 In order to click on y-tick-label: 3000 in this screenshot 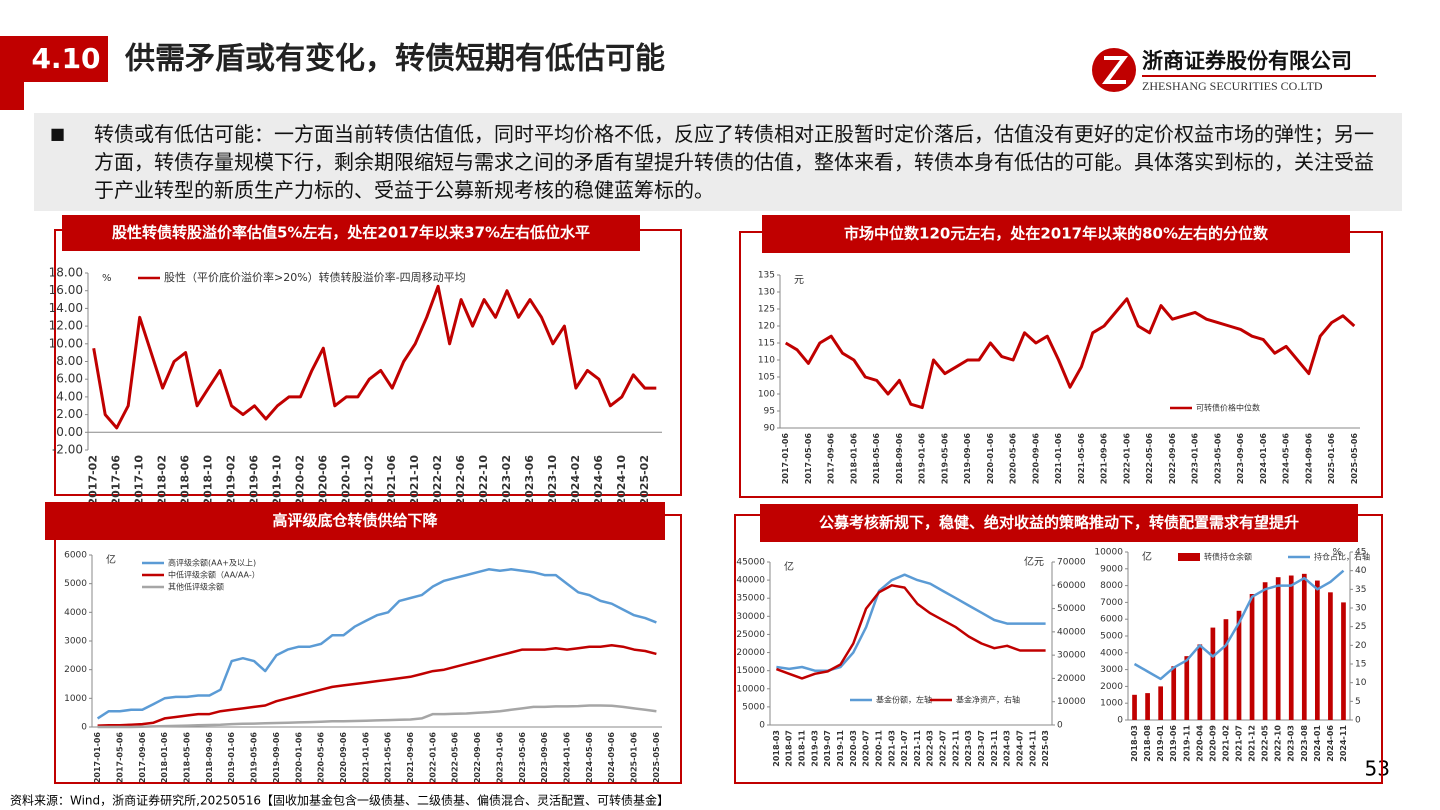, I will do `click(1111, 670)`.